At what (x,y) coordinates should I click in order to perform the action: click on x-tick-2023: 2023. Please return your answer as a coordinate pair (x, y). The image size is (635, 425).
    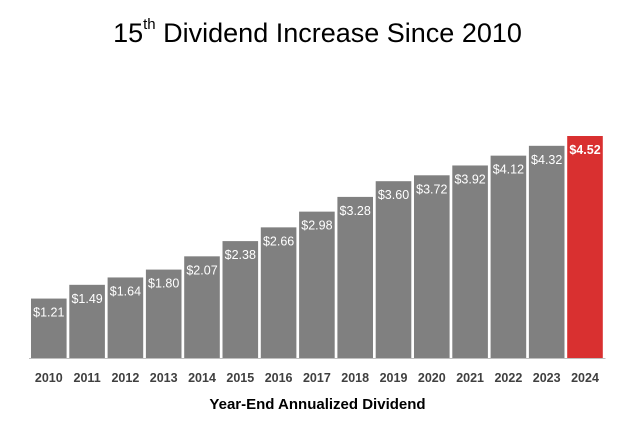
    Looking at the image, I should click on (547, 378).